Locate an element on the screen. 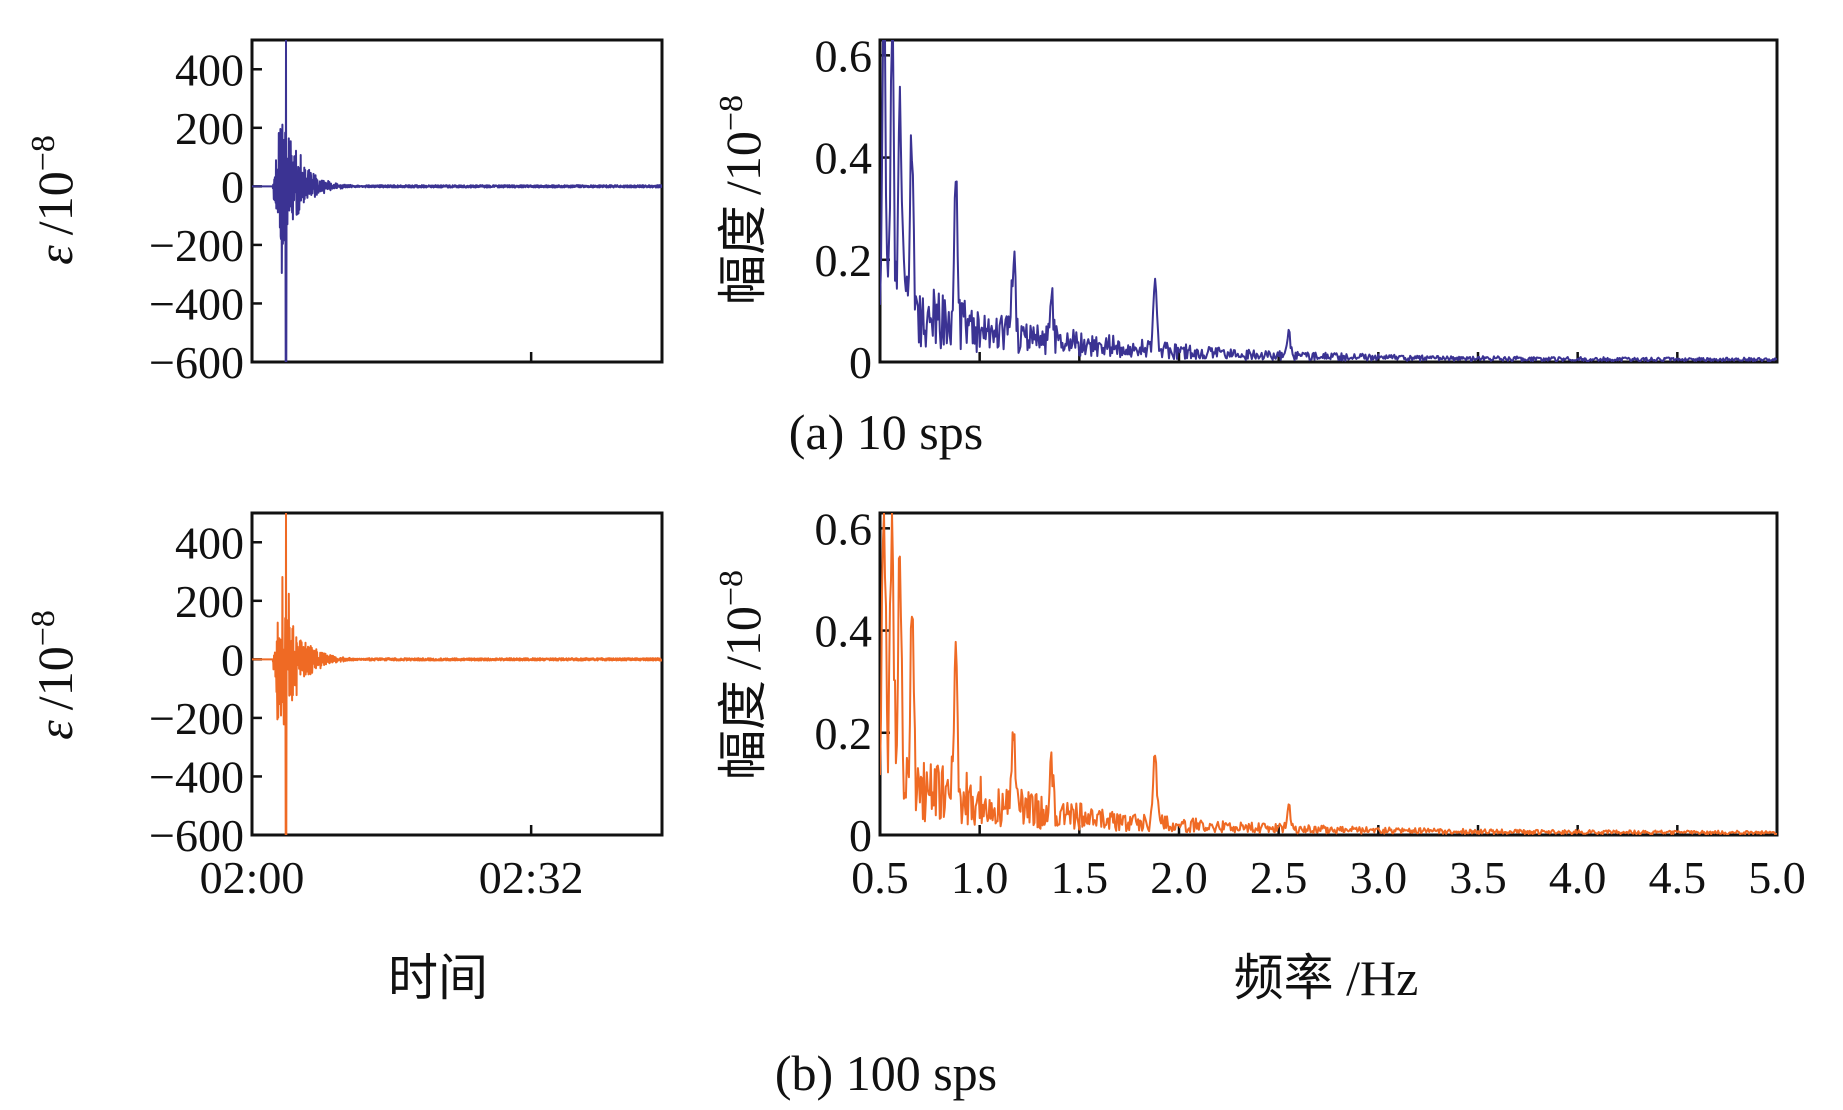 This screenshot has height=1110, width=1843. plot-frame-a_time is located at coordinates (457, 201).